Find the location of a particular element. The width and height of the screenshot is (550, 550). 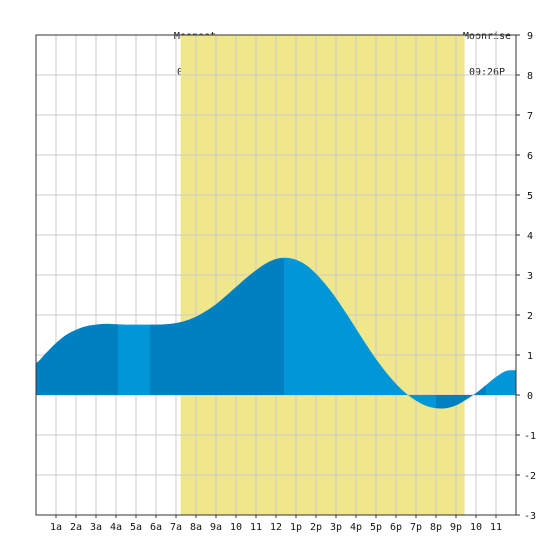

y-tick-label: 4 is located at coordinates (530, 236).